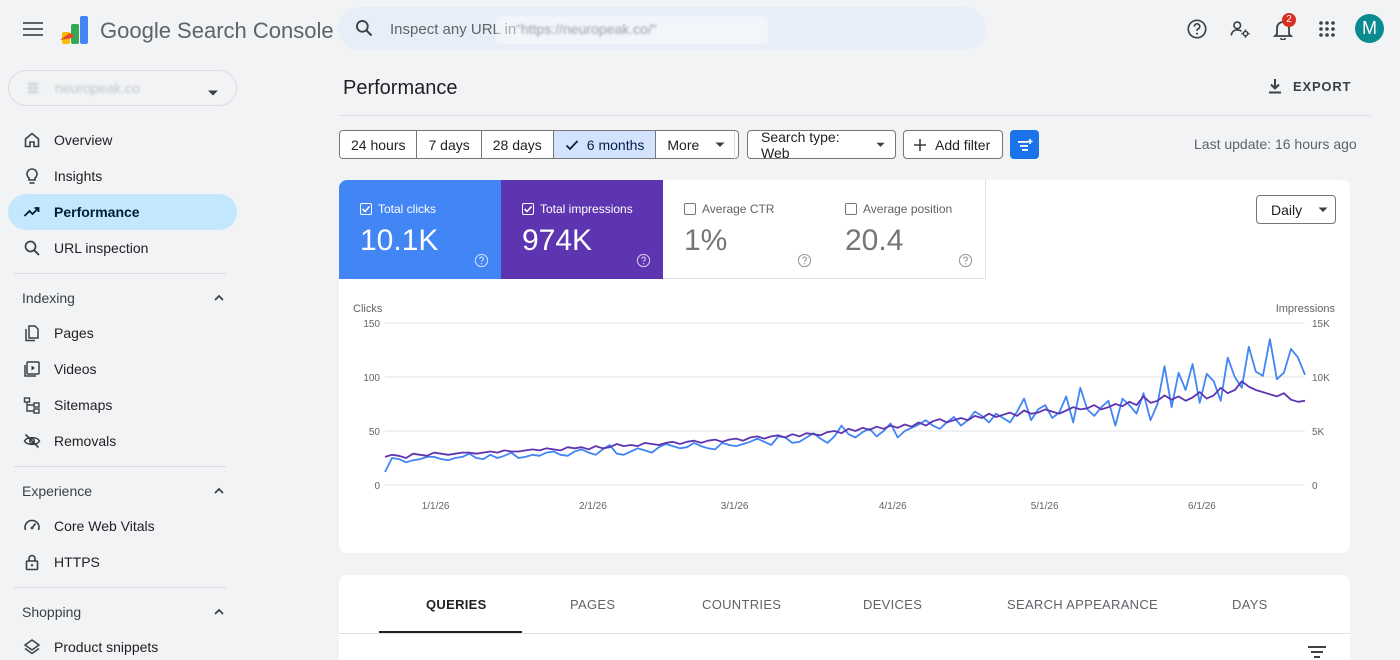 This screenshot has width=1400, height=660. I want to click on property-selector, so click(122, 88).